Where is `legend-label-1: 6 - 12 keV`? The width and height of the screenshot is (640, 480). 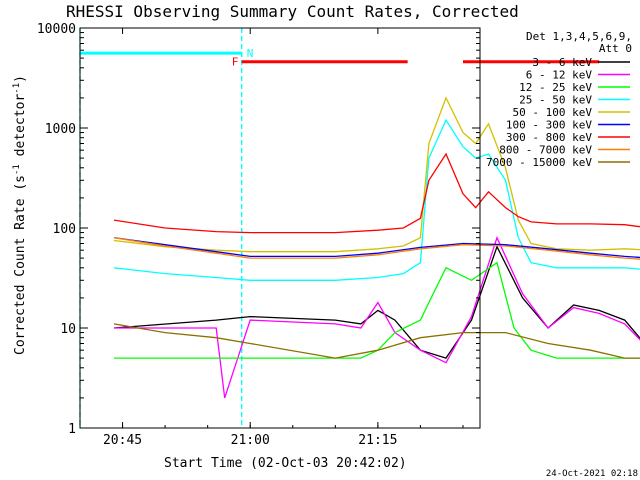 legend-label-1: 6 - 12 keV is located at coordinates (559, 75).